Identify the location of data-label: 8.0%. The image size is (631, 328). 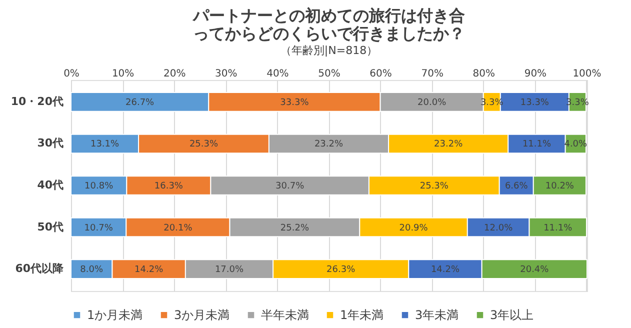
(92, 270).